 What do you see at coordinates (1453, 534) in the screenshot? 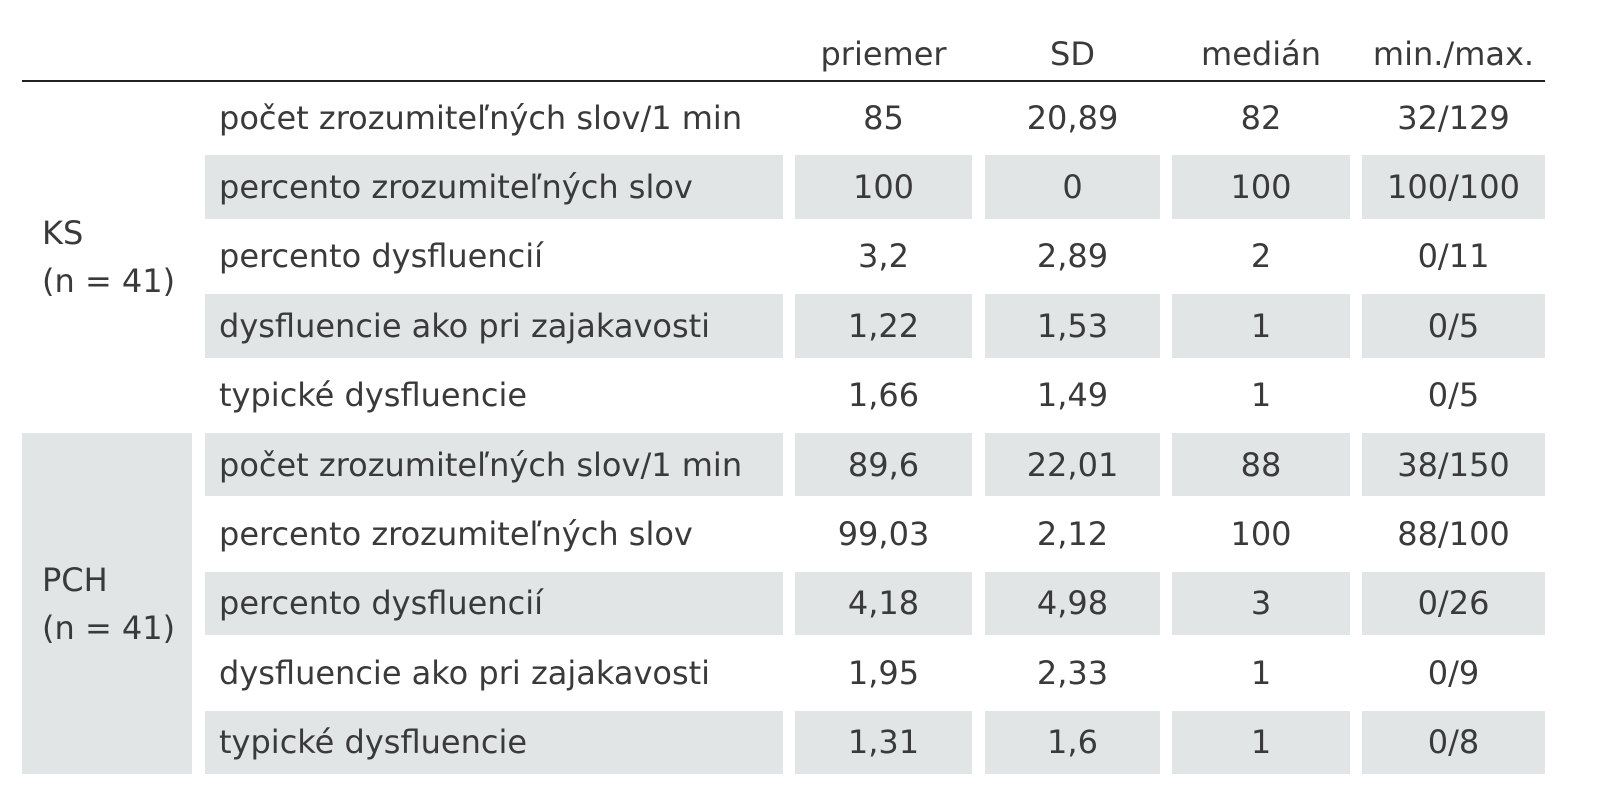
I see `value-cell: 88/100` at bounding box center [1453, 534].